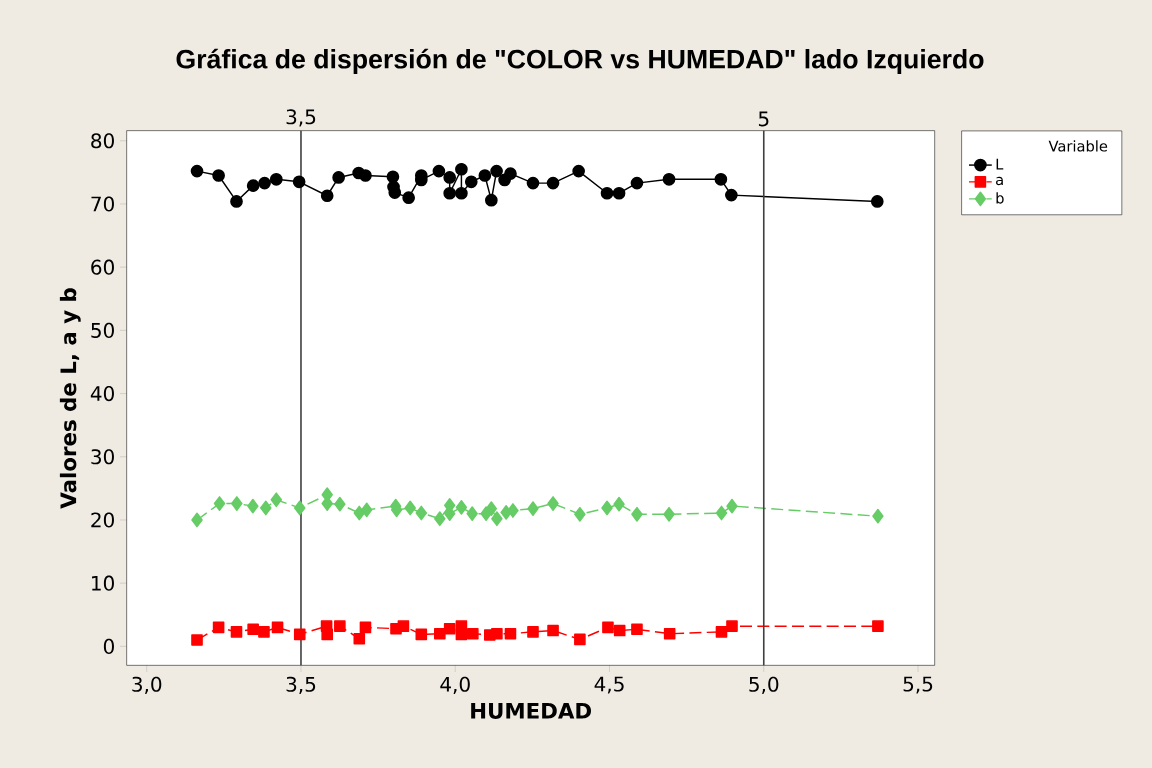 Image resolution: width=1152 pixels, height=768 pixels. Describe the element at coordinates (531, 711) in the screenshot. I see `x-axis-title: HUMEDAD` at that location.